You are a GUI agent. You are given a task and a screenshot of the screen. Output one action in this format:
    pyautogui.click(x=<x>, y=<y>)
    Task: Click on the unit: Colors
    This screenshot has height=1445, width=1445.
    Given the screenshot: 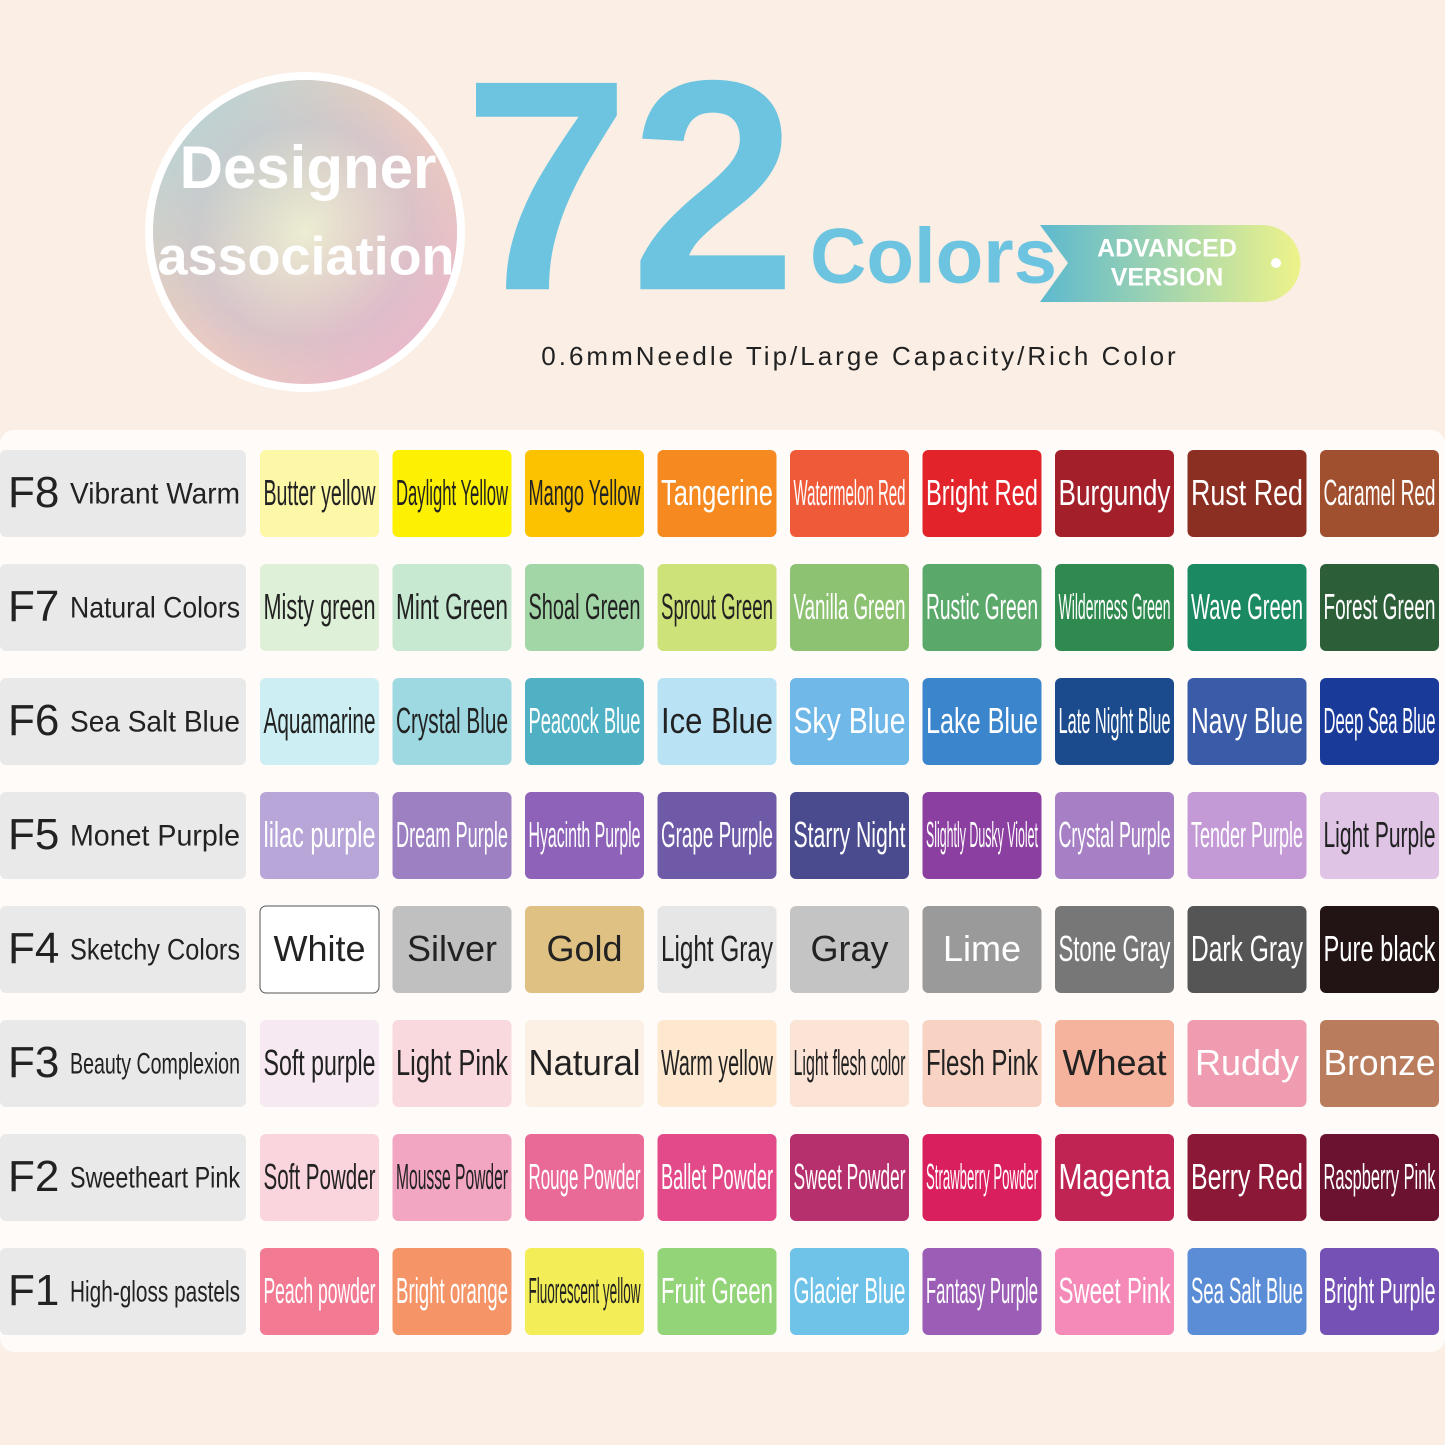 What is the action you would take?
    pyautogui.click(x=933, y=256)
    